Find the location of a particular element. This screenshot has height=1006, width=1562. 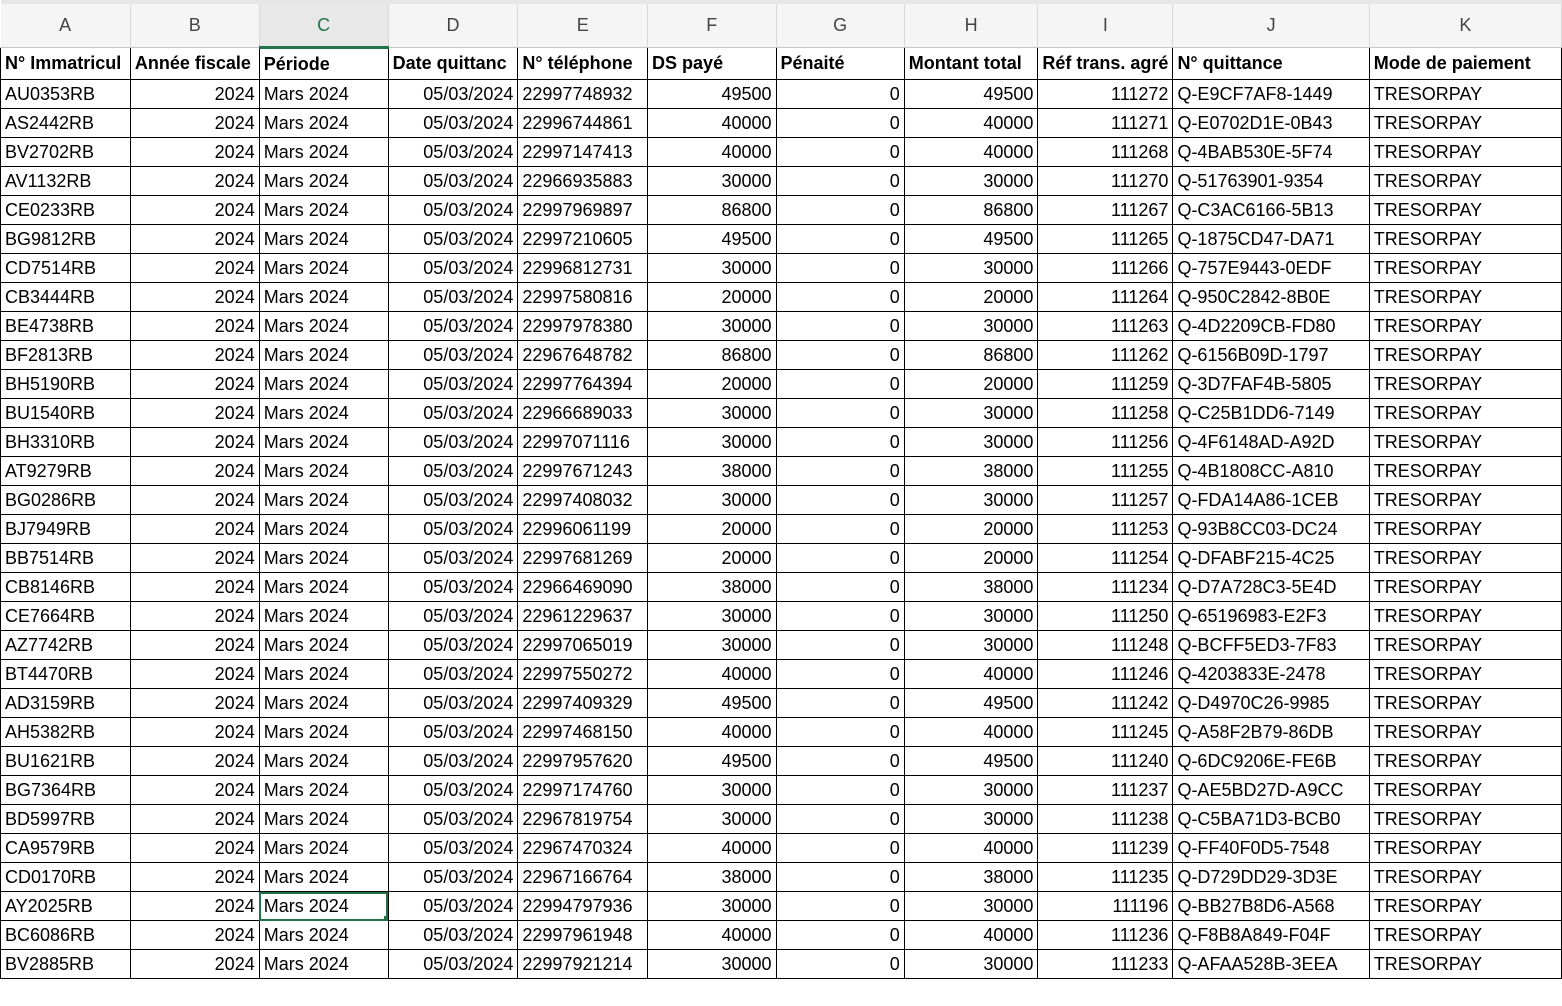

cell-a: BG7364RB is located at coordinates (65, 790).